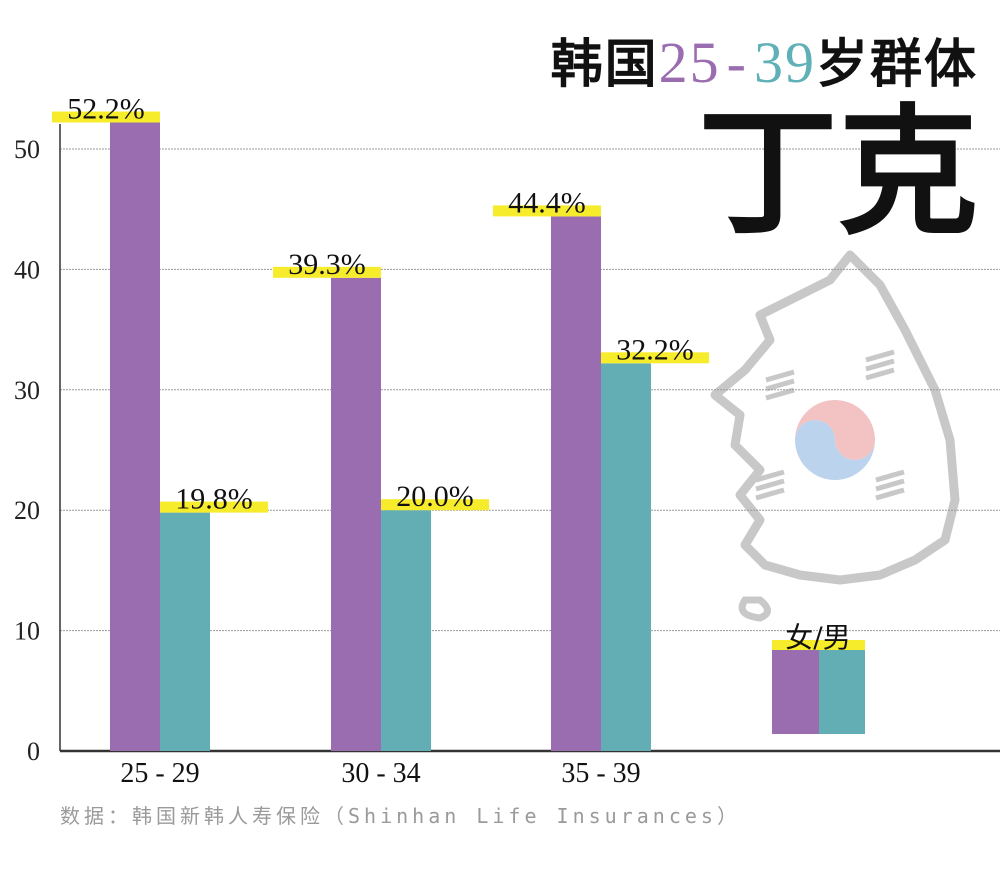  What do you see at coordinates (835, 450) in the screenshot?
I see `taegeuk-blue` at bounding box center [835, 450].